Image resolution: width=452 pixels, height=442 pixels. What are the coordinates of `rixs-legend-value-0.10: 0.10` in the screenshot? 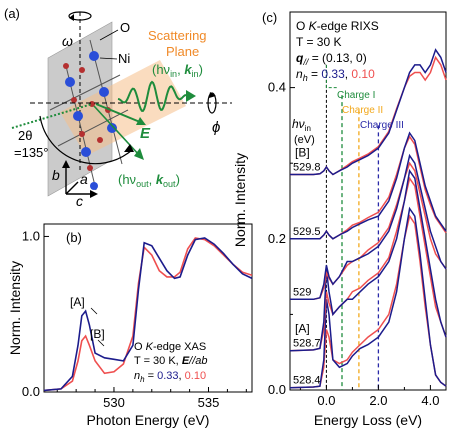 It's located at (363, 74).